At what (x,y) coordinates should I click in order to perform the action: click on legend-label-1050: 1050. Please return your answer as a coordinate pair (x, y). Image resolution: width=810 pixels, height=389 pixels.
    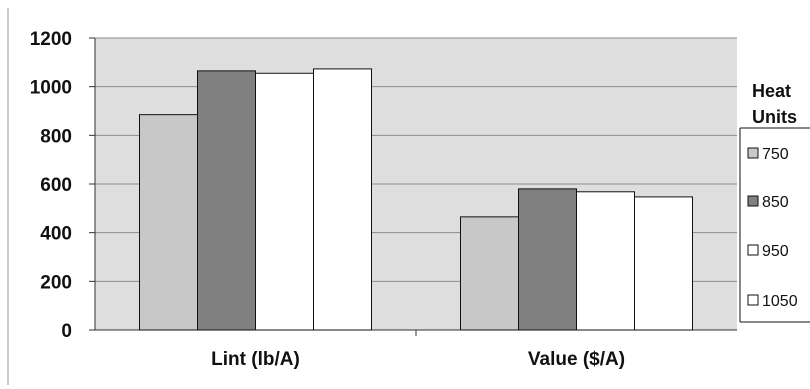
    Looking at the image, I should click on (780, 301).